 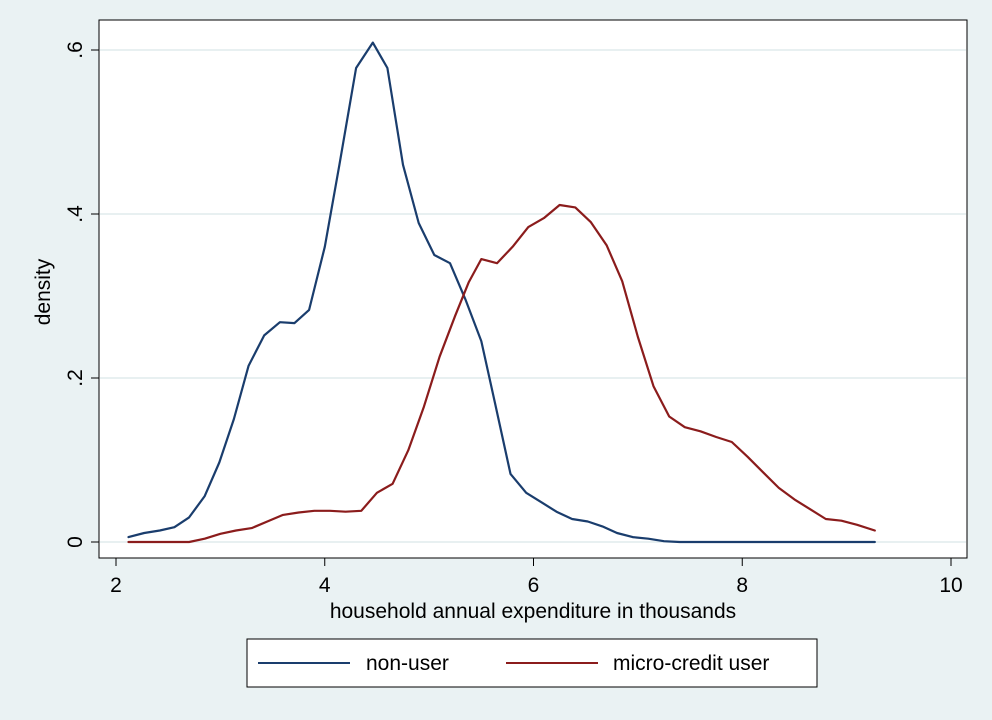 I want to click on y-axis-title: density, so click(x=43, y=291).